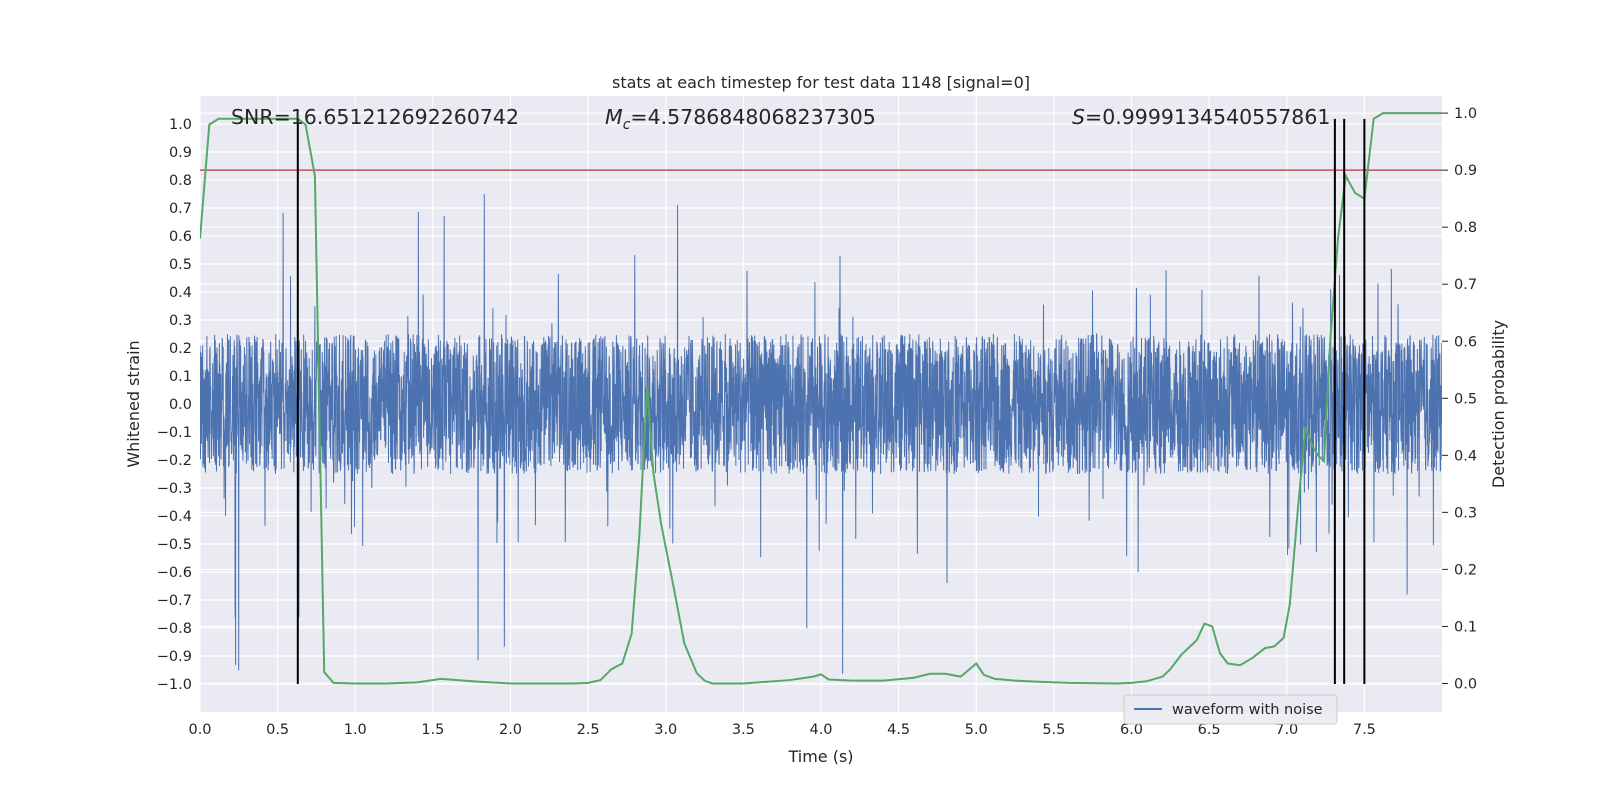  I want to click on legend-box, so click(1230, 709).